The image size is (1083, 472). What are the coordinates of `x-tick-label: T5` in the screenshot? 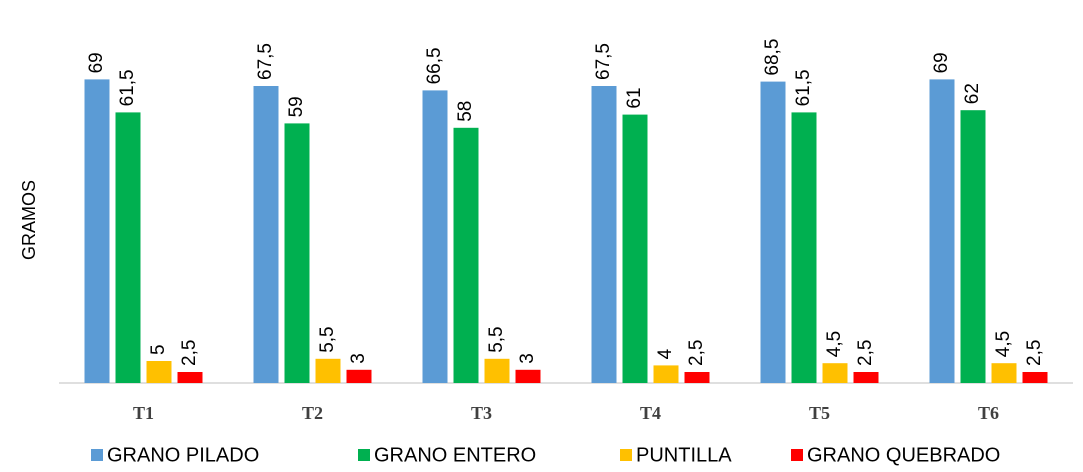 It's located at (819, 413).